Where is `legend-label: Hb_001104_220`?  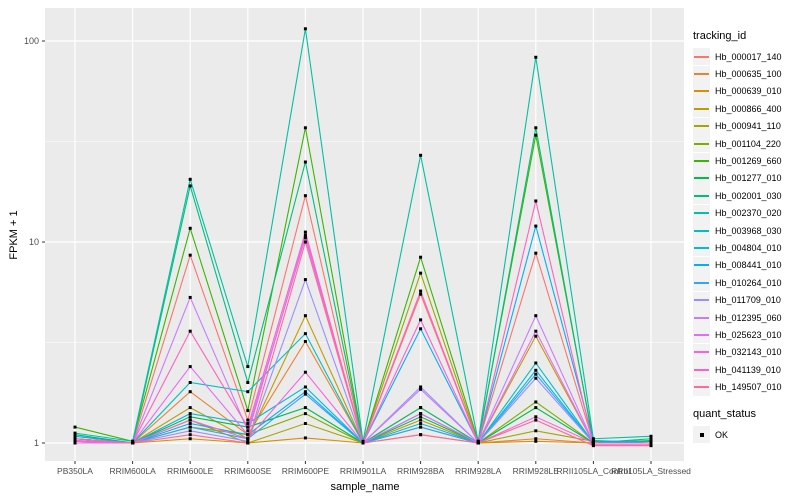
legend-label: Hb_001104_220 is located at coordinates (748, 143).